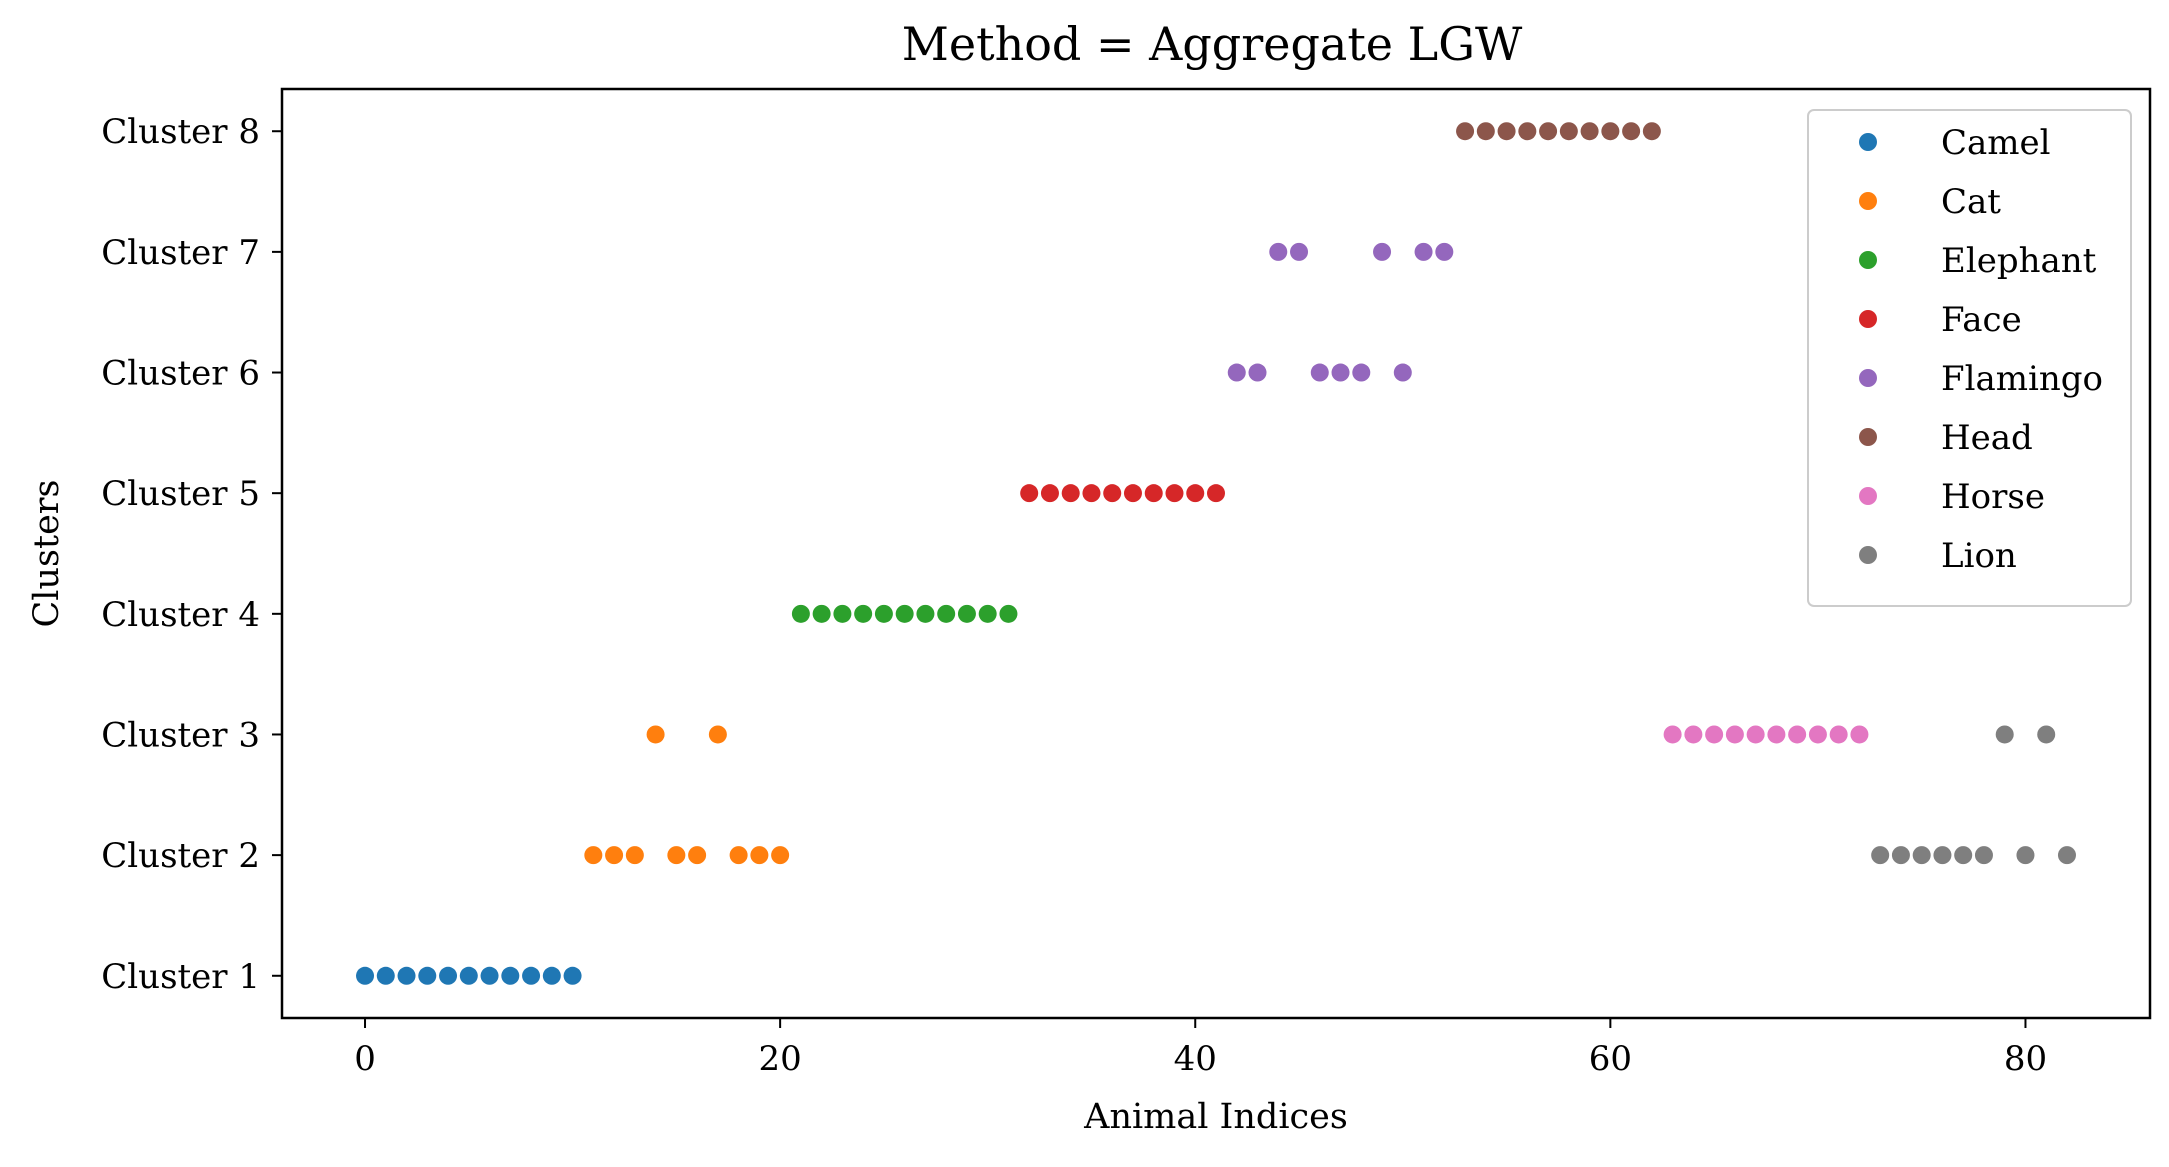 This screenshot has width=2169, height=1167. What do you see at coordinates (1868, 437) in the screenshot?
I see `legend-marker-head` at bounding box center [1868, 437].